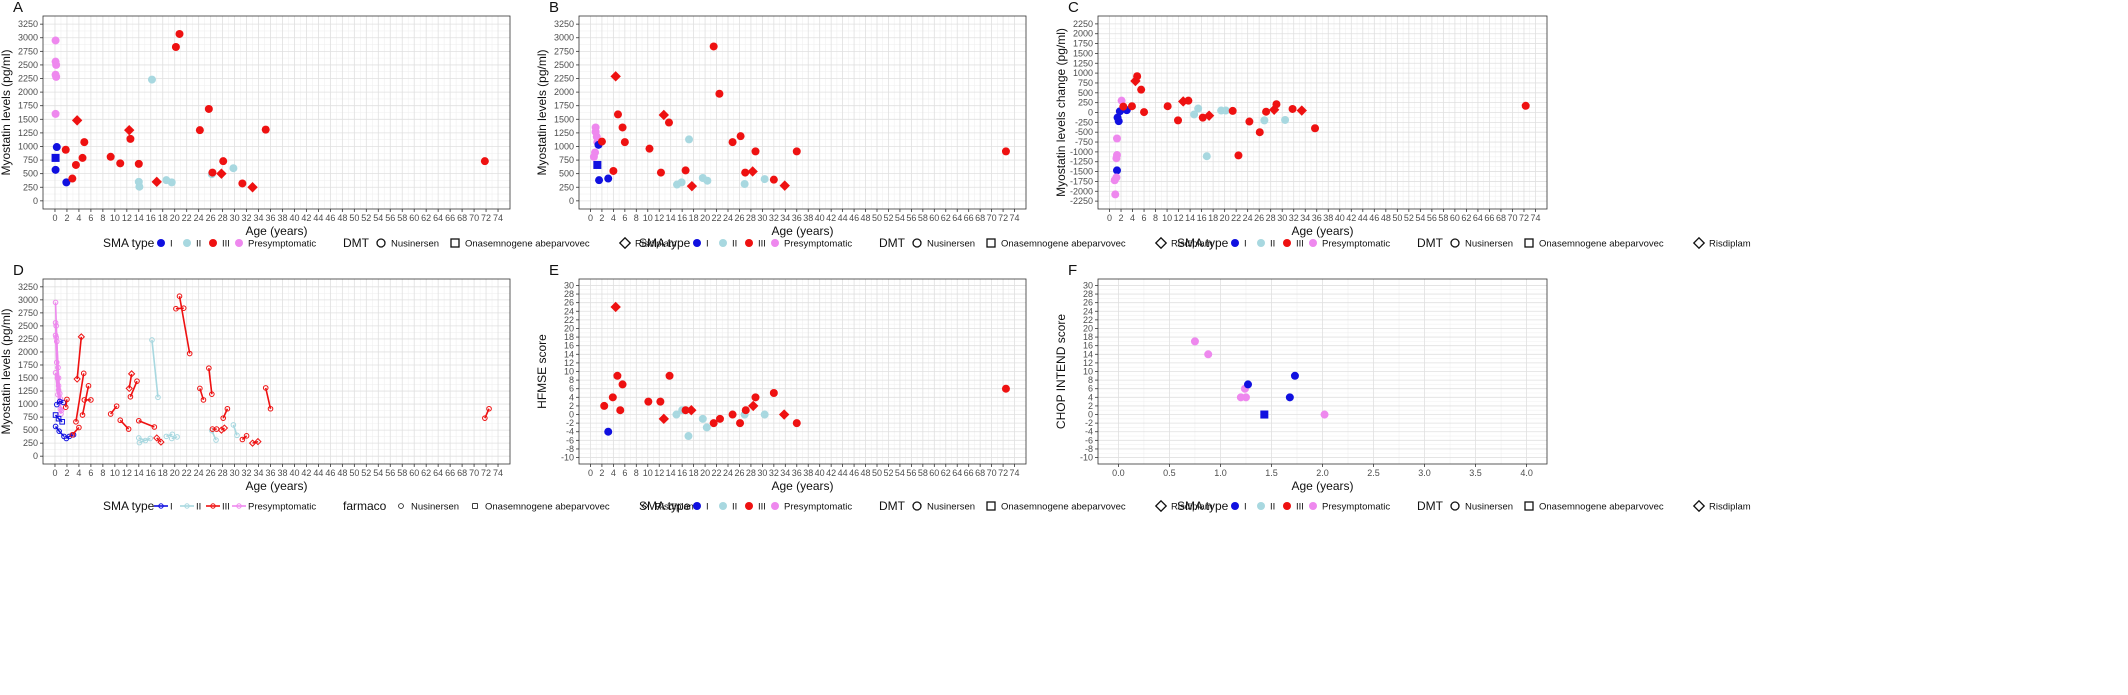  I want to click on panel-label: E, so click(554, 270).